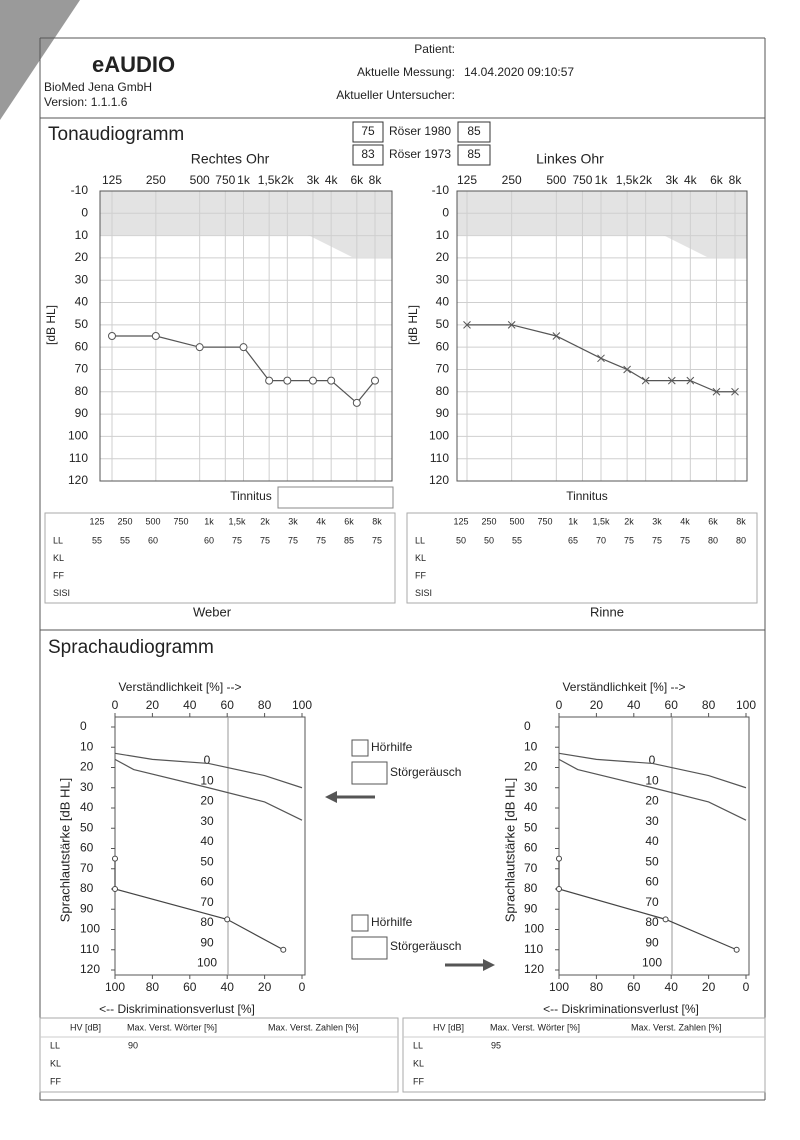 This screenshot has width=800, height=1140. What do you see at coordinates (657, 521) in the screenshot?
I see `table-header: 3k` at bounding box center [657, 521].